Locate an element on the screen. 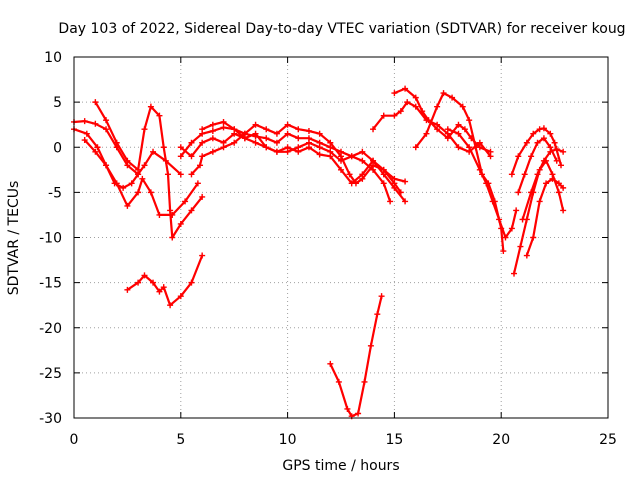 The width and height of the screenshot is (640, 480). y-tick-label: -25 is located at coordinates (50, 374).